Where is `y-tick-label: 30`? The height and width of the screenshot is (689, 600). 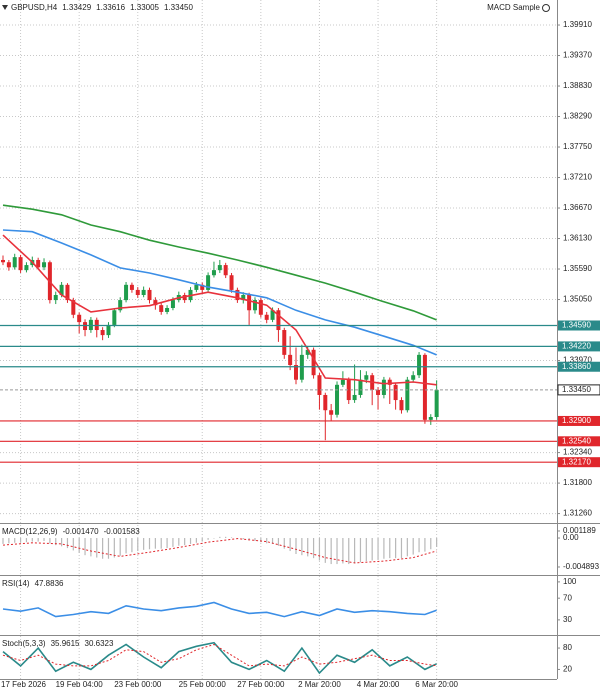
y-tick-label: 30 is located at coordinates (567, 619).